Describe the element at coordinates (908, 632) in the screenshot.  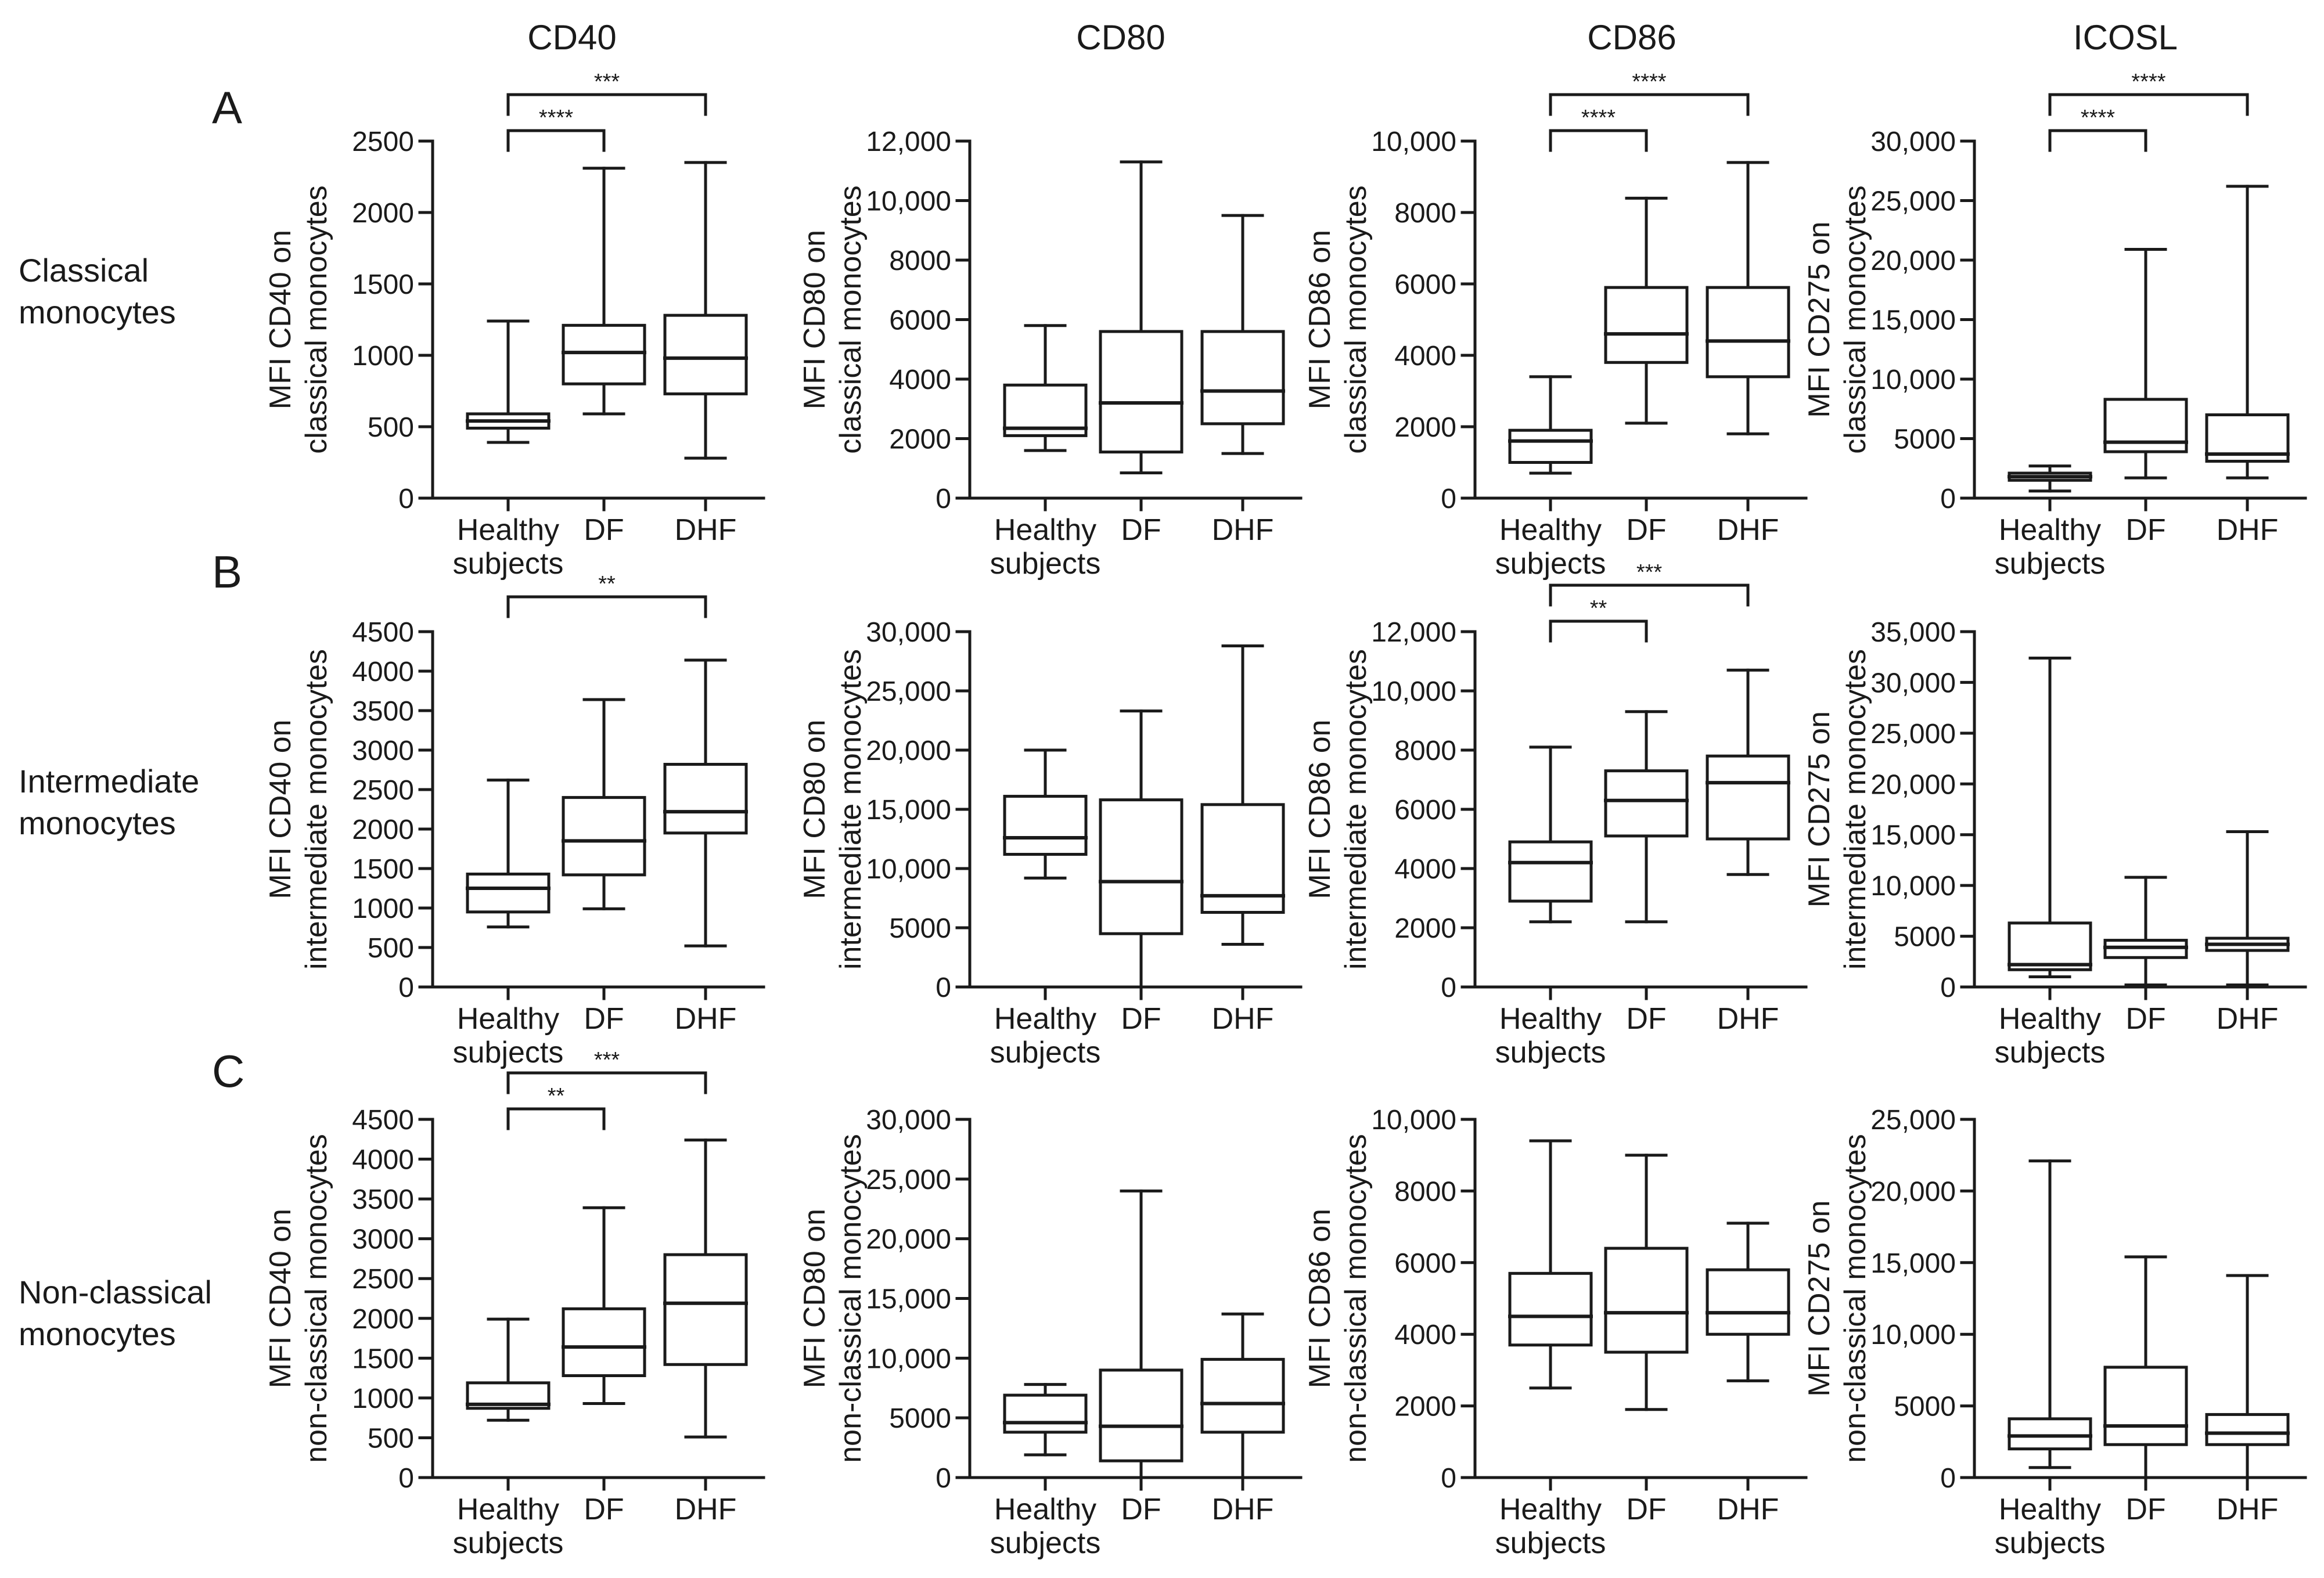
I see `y-tick-label: 30,000` at that location.